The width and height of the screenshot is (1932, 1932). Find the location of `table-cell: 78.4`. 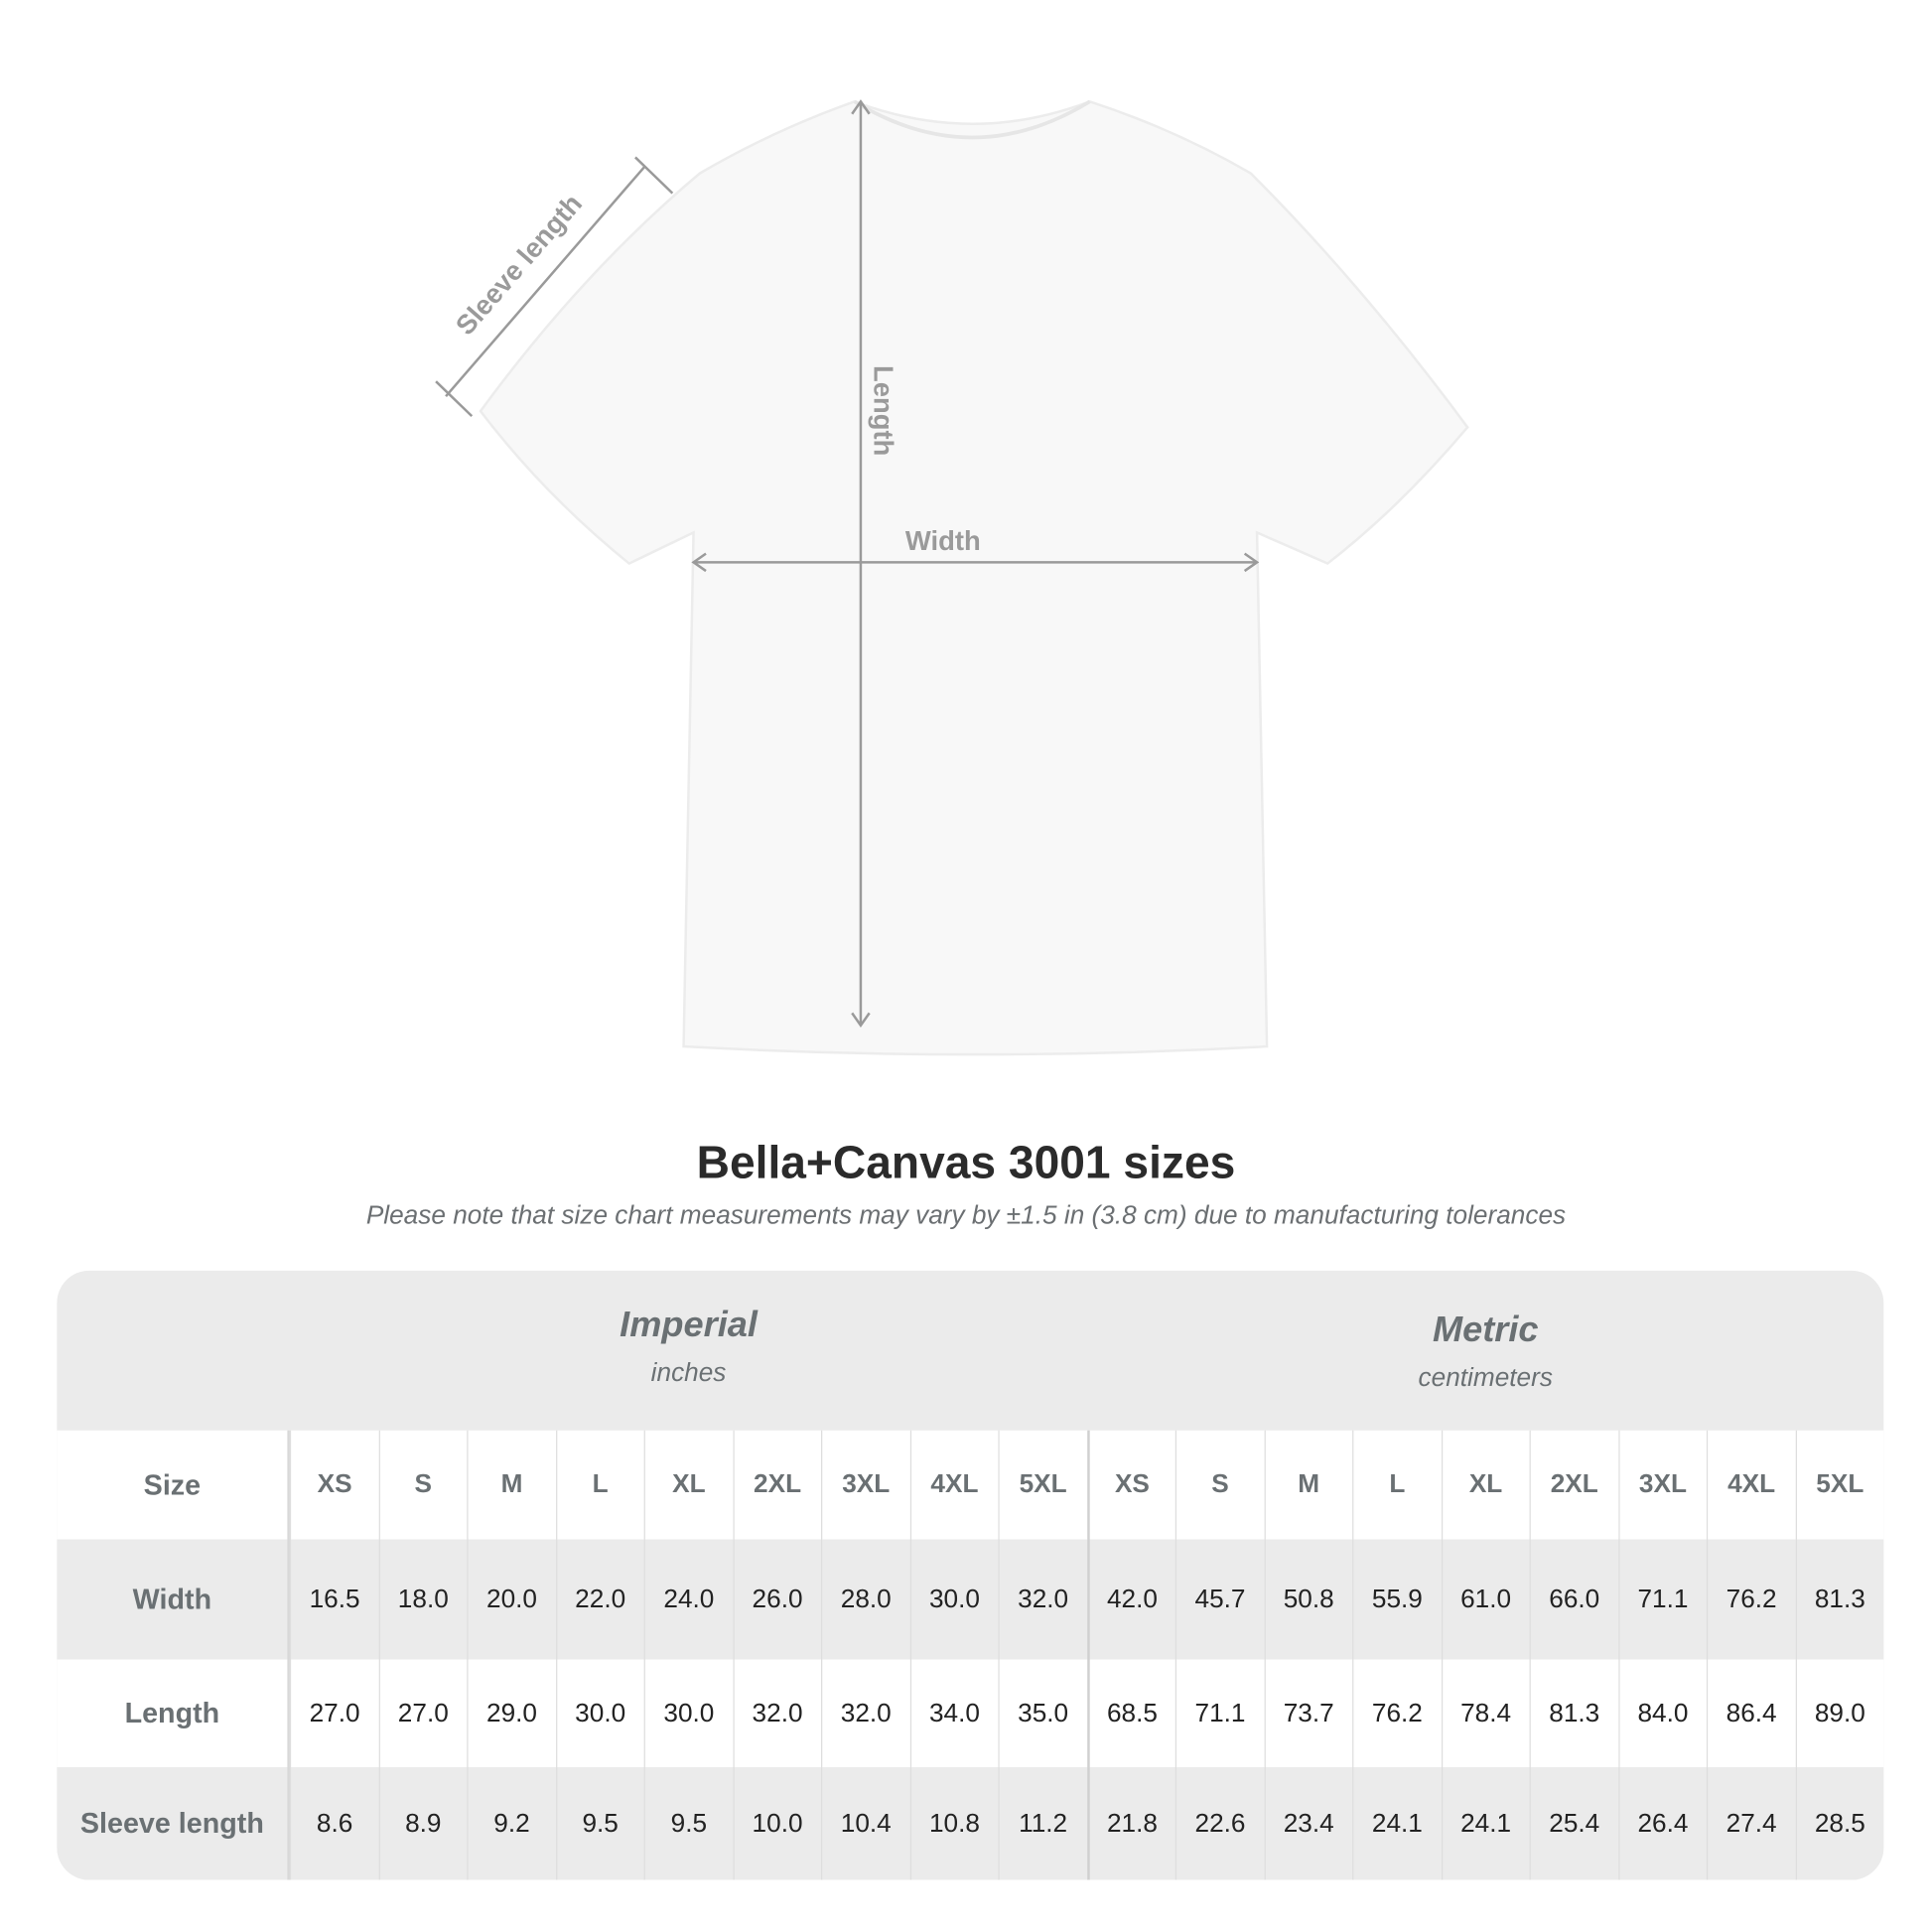

table-cell: 78.4 is located at coordinates (1485, 1714).